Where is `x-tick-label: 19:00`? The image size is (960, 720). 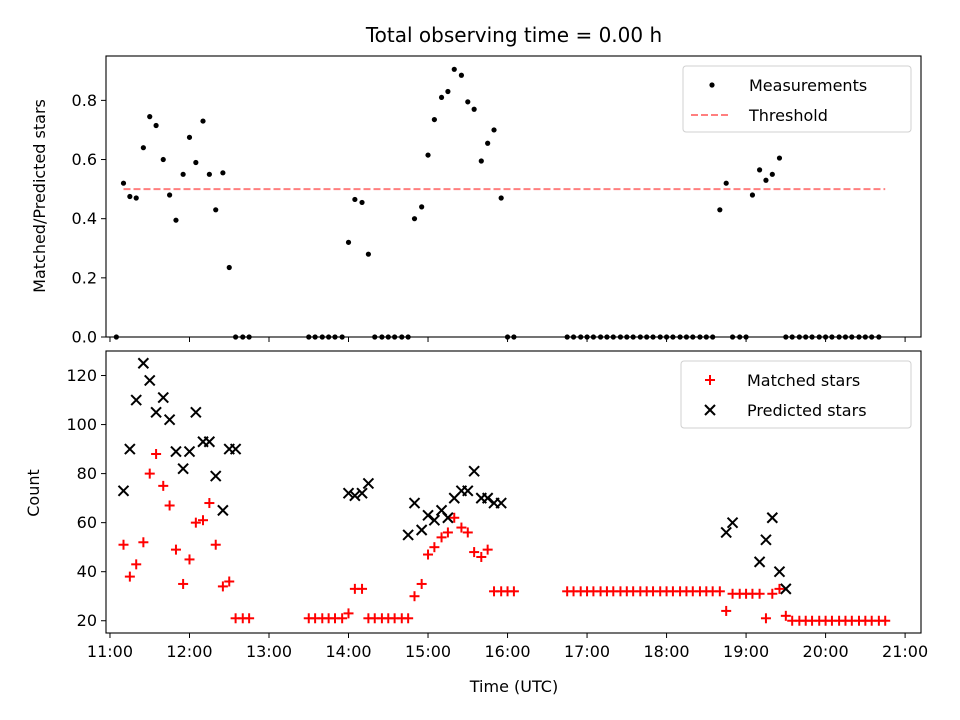
x-tick-label: 19:00 is located at coordinates (746, 651).